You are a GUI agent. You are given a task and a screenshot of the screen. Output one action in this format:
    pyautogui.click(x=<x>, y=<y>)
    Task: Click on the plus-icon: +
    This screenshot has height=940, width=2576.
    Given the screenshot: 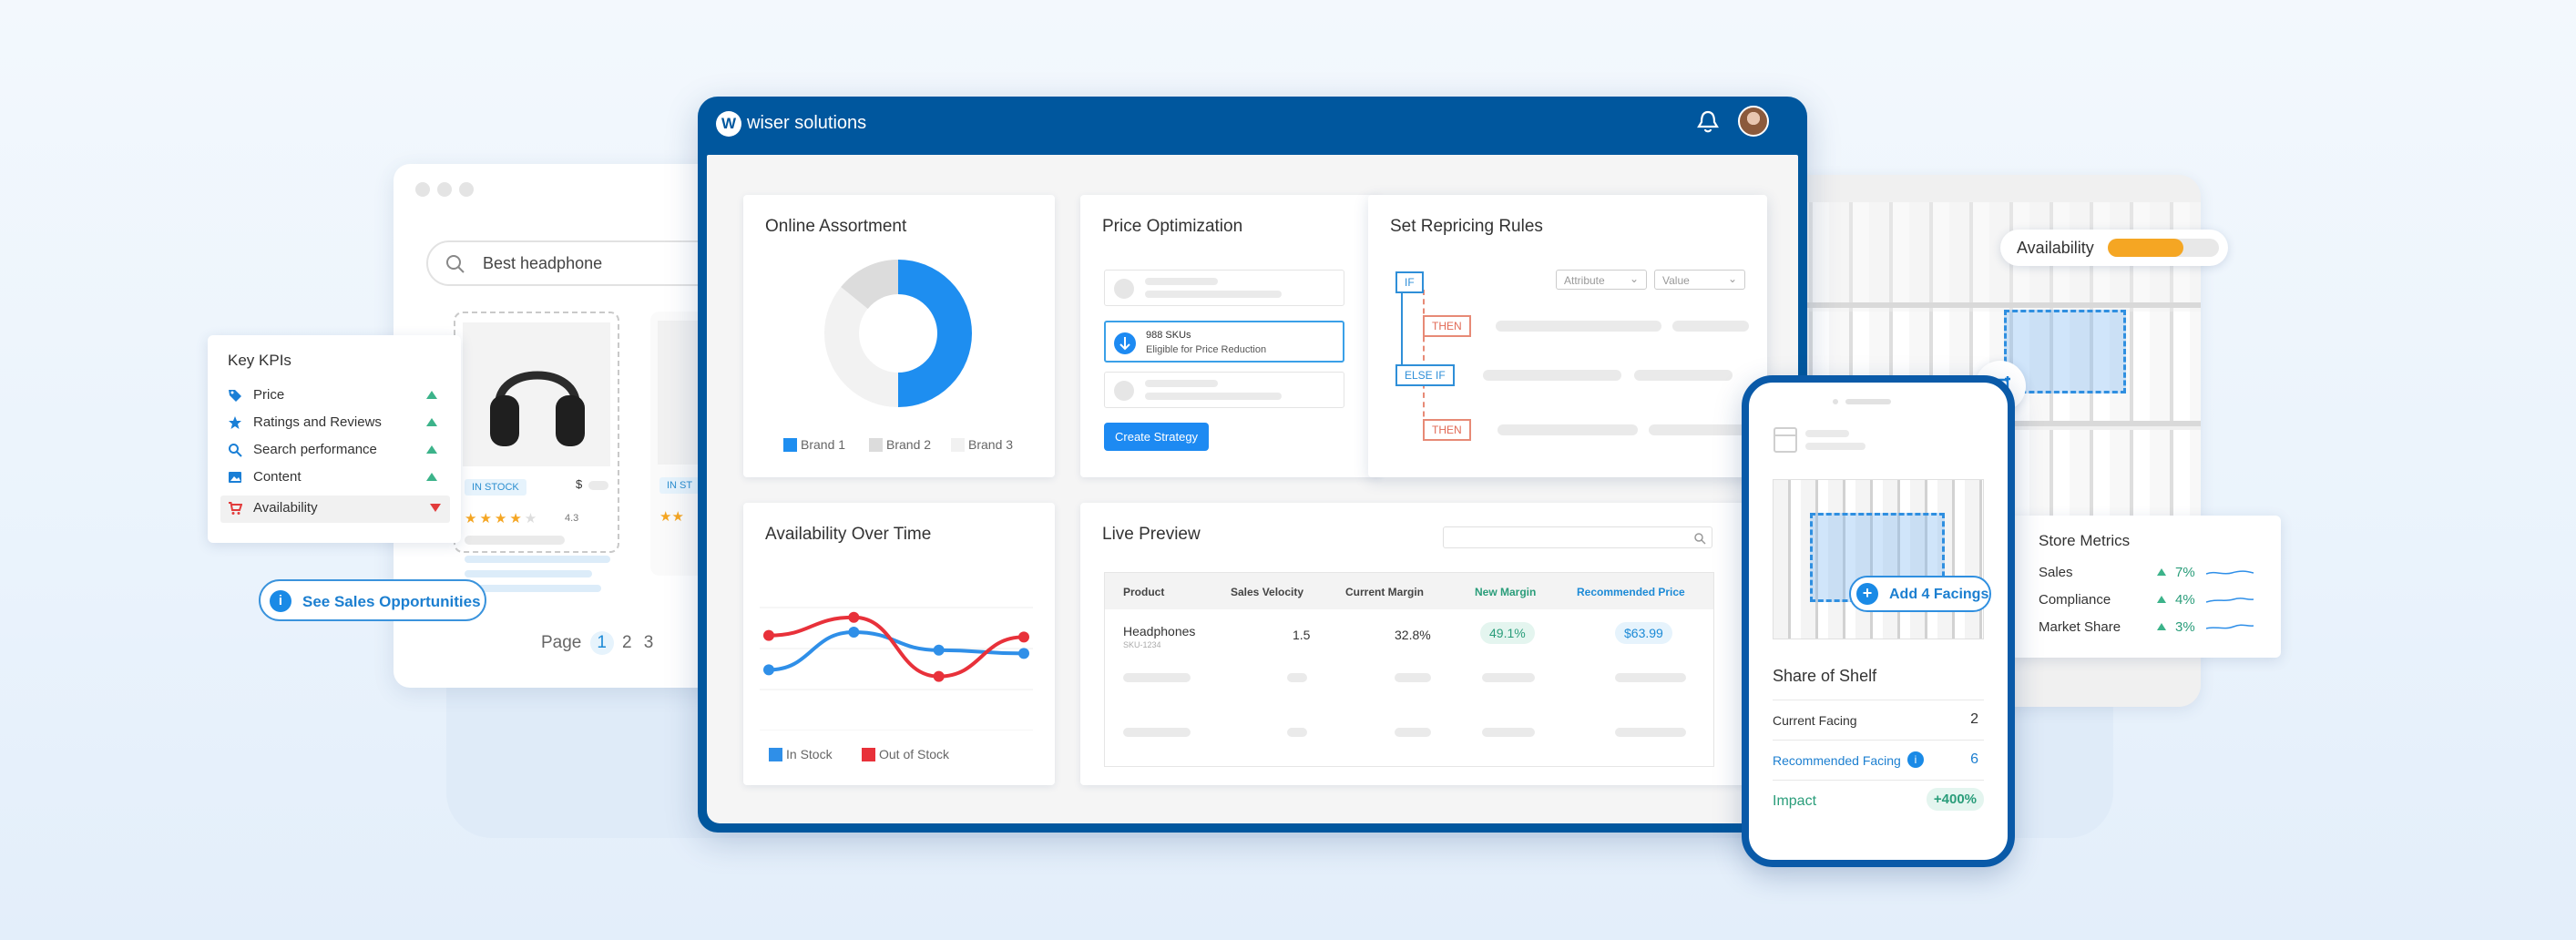 What is the action you would take?
    pyautogui.click(x=1867, y=594)
    